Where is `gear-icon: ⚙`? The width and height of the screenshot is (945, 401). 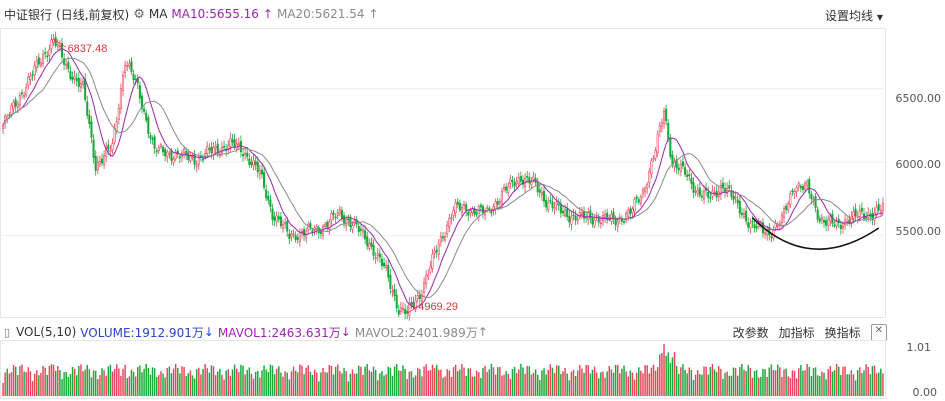 gear-icon: ⚙ is located at coordinates (139, 14).